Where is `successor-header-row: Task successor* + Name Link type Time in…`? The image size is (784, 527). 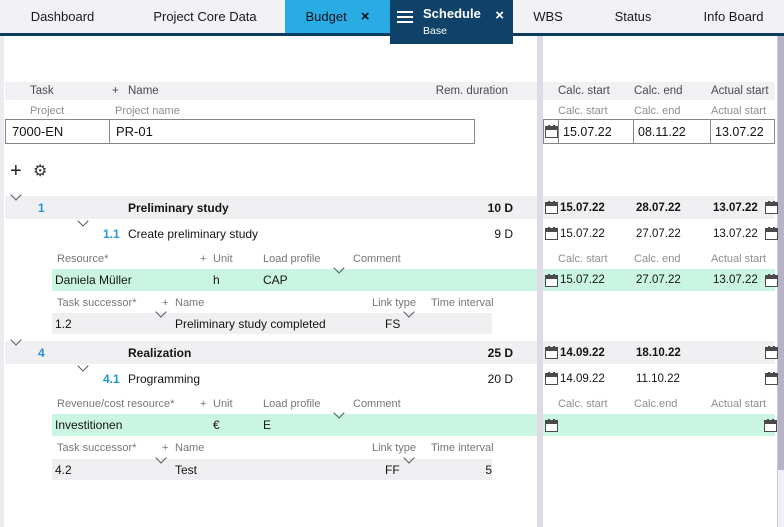 successor-header-row: Task successor* + Name Link type Time in… is located at coordinates (392, 447).